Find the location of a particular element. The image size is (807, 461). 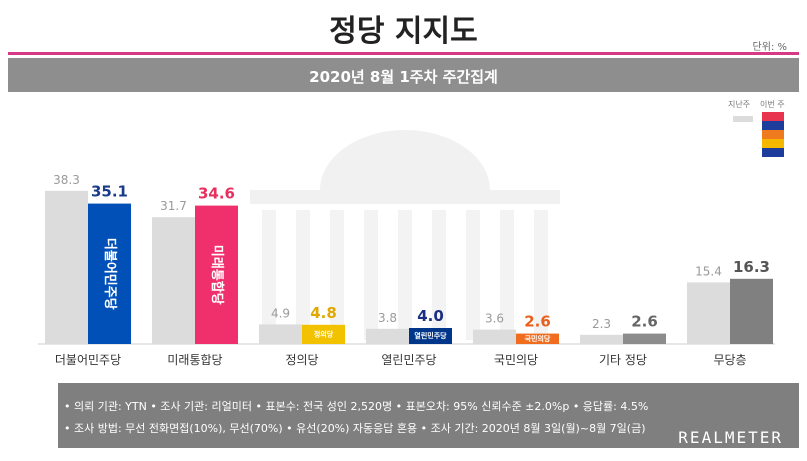

value-label-prev: 3.6 is located at coordinates (494, 319).